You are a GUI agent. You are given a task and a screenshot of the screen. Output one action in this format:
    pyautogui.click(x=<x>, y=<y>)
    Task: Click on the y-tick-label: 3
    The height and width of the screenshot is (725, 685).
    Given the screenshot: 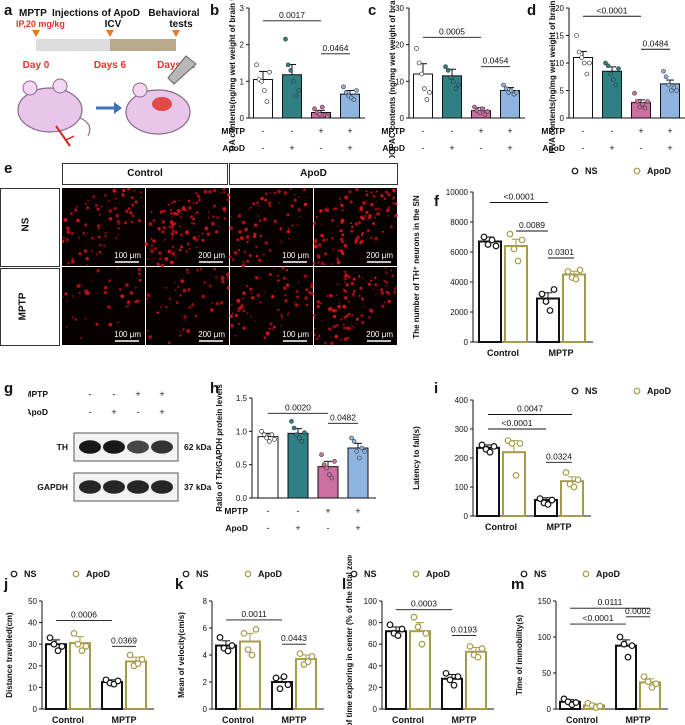 What is the action you would take?
    pyautogui.click(x=242, y=8)
    